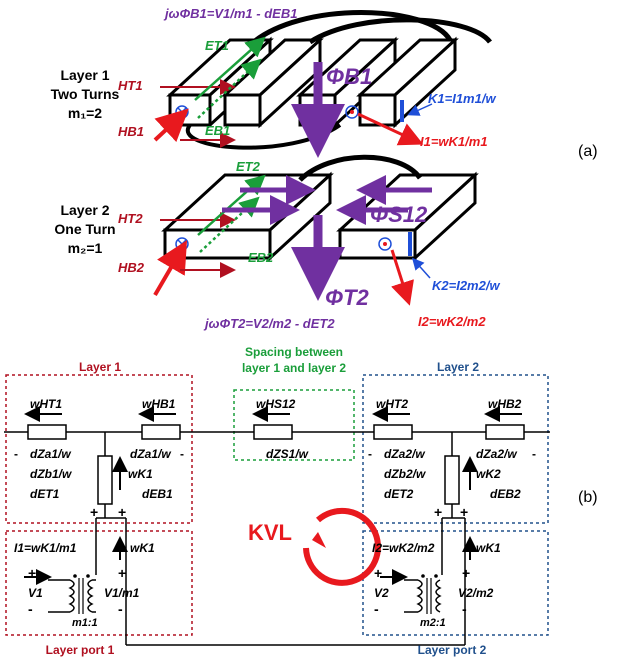 Image resolution: width=628 pixels, height=660 pixels. Describe the element at coordinates (454, 141) in the screenshot. I see `label-i1: I1=wK1/m1` at that location.